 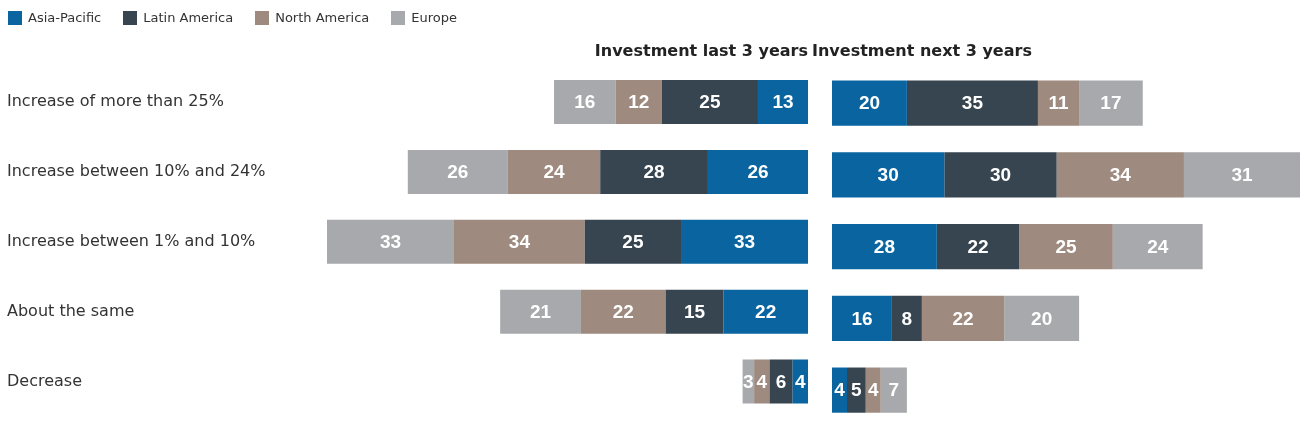 What do you see at coordinates (71, 310) in the screenshot?
I see `y-tick-label: About the same` at bounding box center [71, 310].